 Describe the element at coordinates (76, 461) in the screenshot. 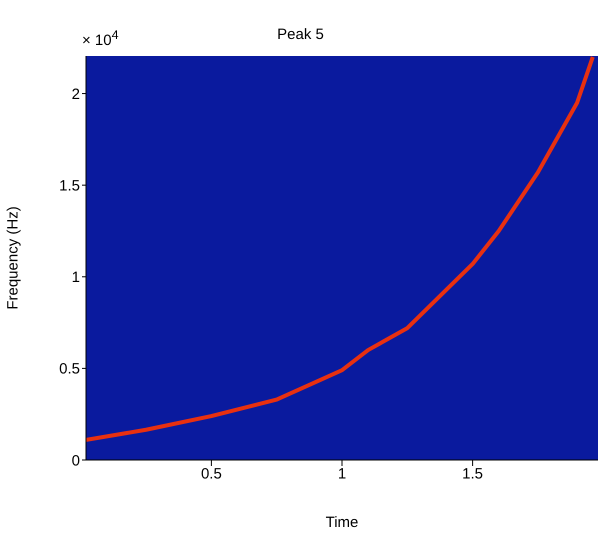

I see `y-tick-label: 0` at that location.